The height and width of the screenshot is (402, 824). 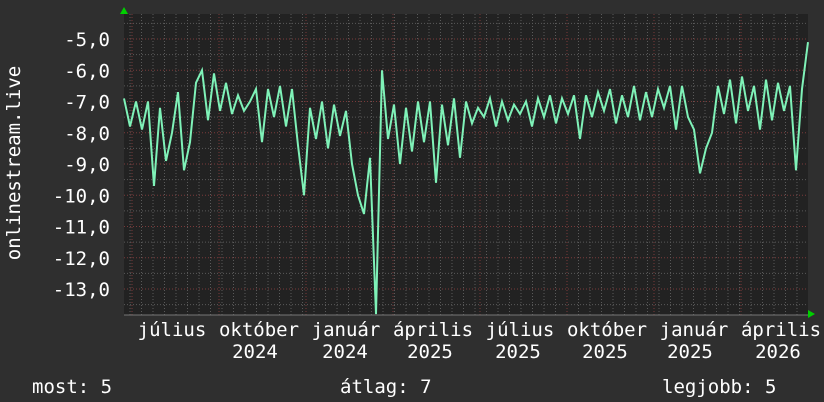 I want to click on y-tick-label: -6,0, so click(x=87, y=71).